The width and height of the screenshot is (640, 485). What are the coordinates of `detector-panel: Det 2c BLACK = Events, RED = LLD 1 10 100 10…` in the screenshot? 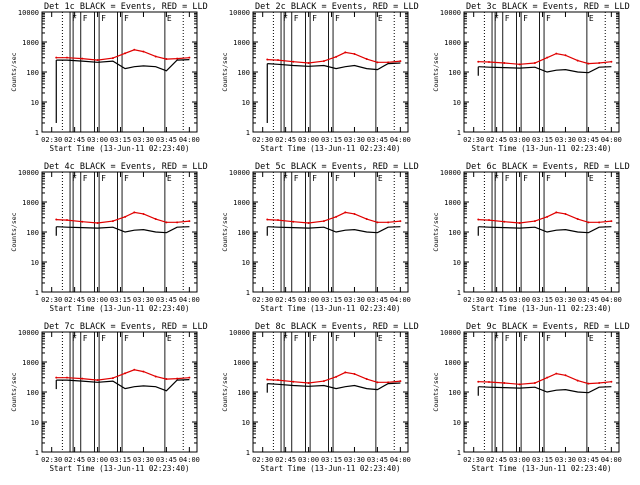 It's located at (320, 77).